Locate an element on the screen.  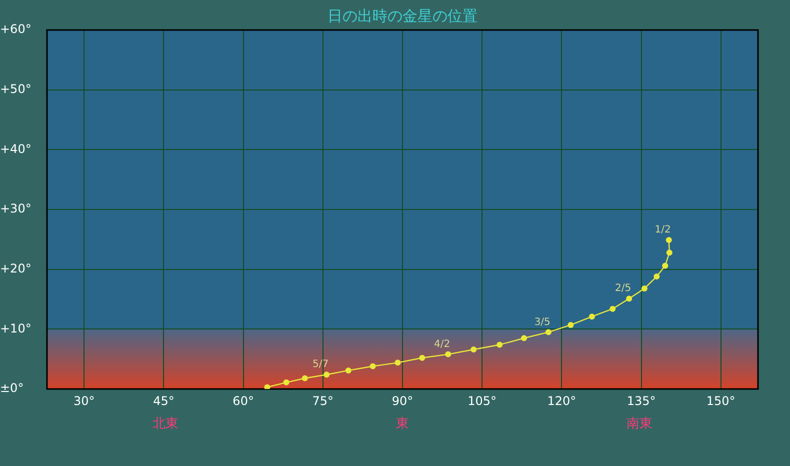
annotation: 3/5 is located at coordinates (542, 322).